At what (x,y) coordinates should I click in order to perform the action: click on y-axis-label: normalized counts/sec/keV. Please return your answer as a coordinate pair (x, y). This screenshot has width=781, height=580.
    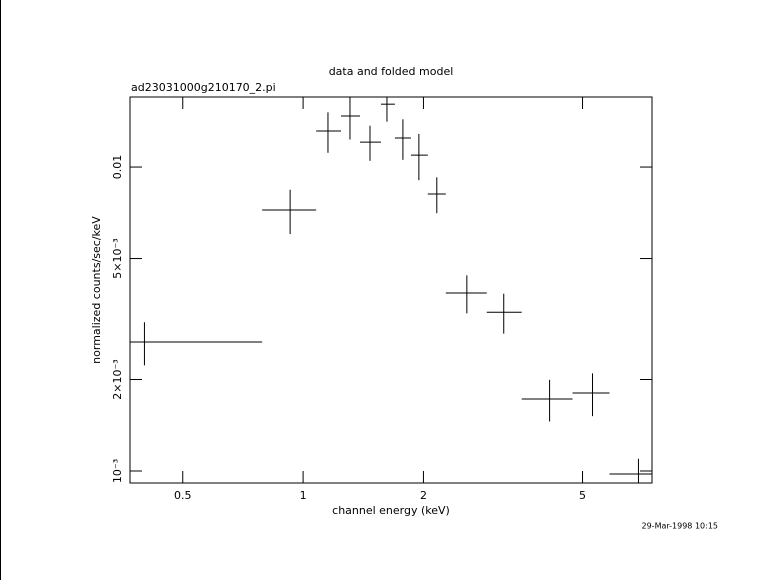
    Looking at the image, I should click on (96, 290).